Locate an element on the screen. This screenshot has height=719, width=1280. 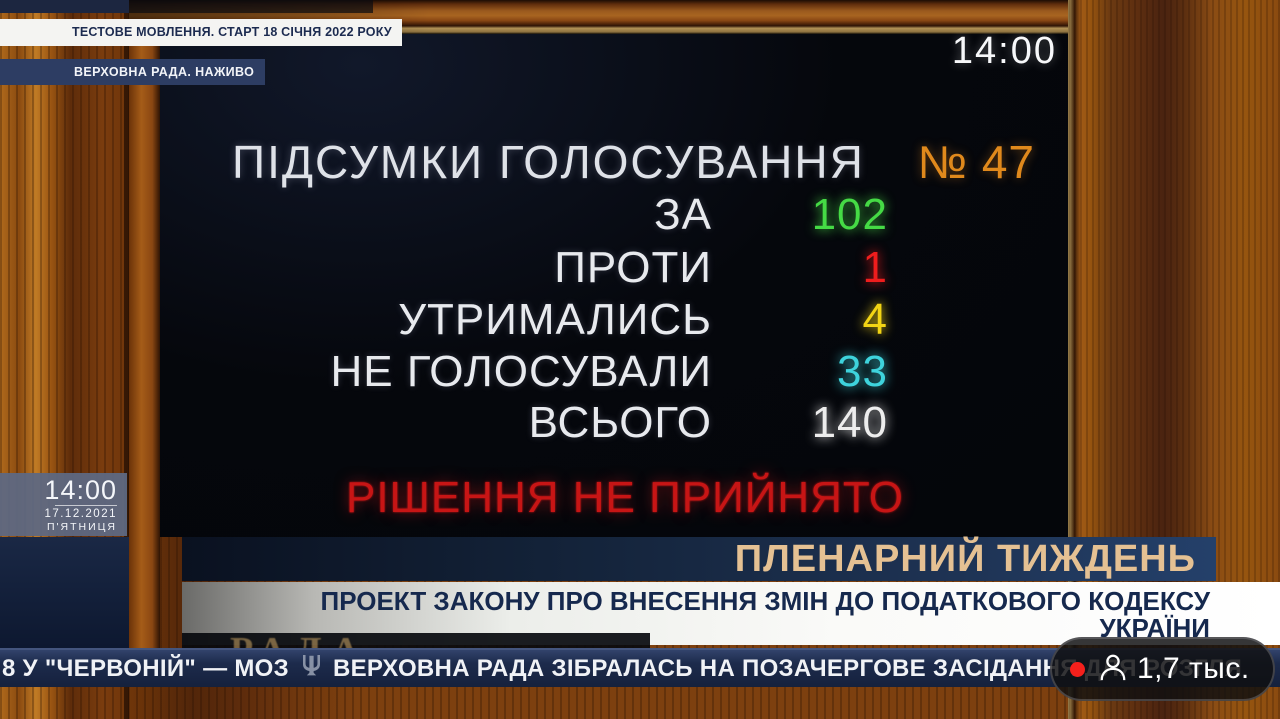
rostrum-sign-strip: РАДА is located at coordinates (416, 640).